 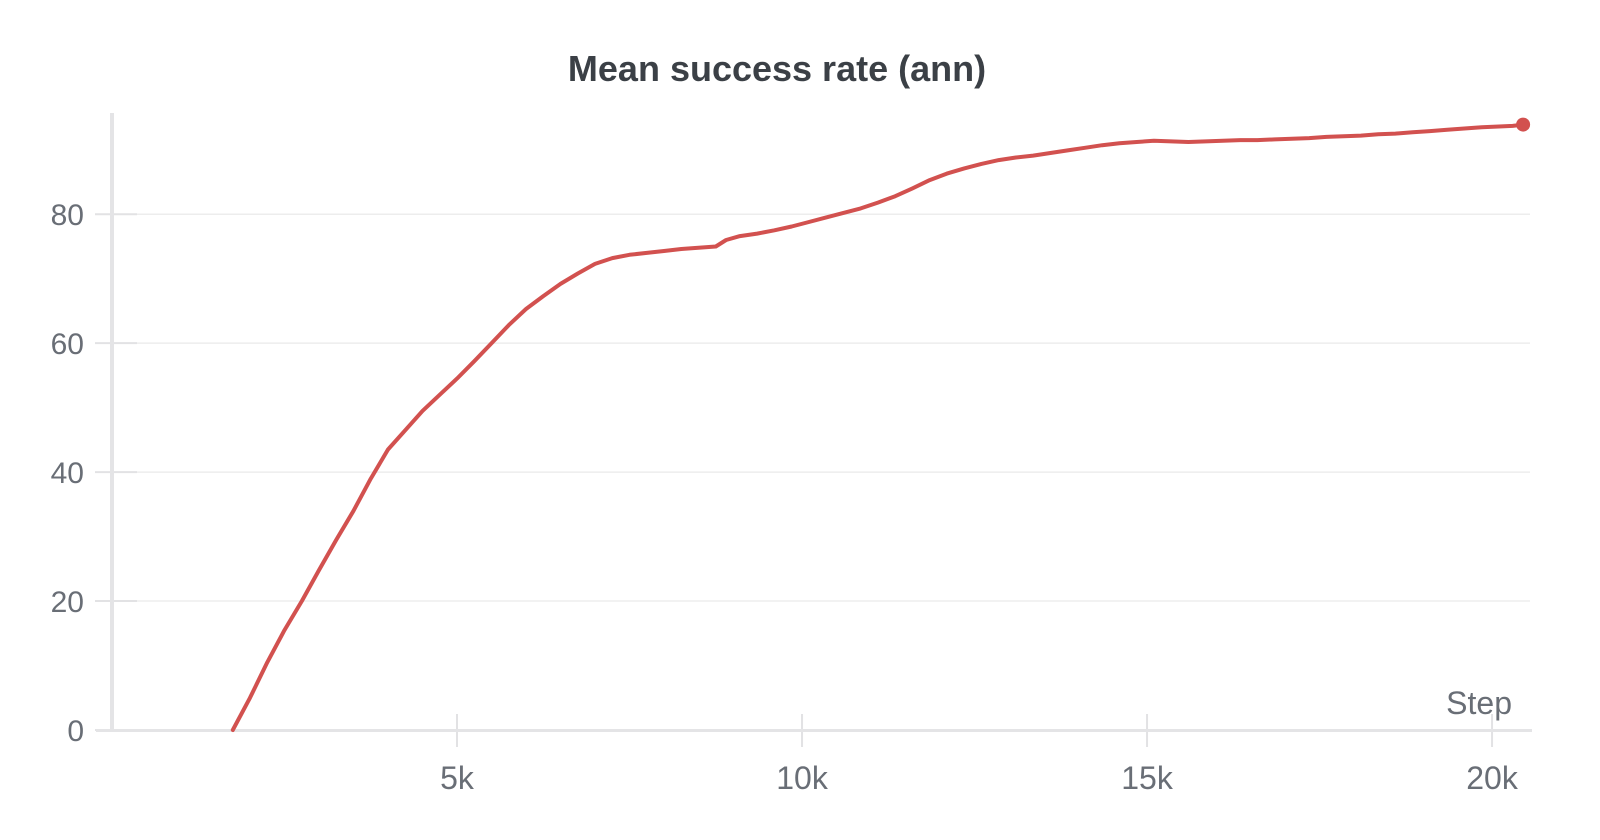 I want to click on x-tick-label: 20k, so click(x=1492, y=778).